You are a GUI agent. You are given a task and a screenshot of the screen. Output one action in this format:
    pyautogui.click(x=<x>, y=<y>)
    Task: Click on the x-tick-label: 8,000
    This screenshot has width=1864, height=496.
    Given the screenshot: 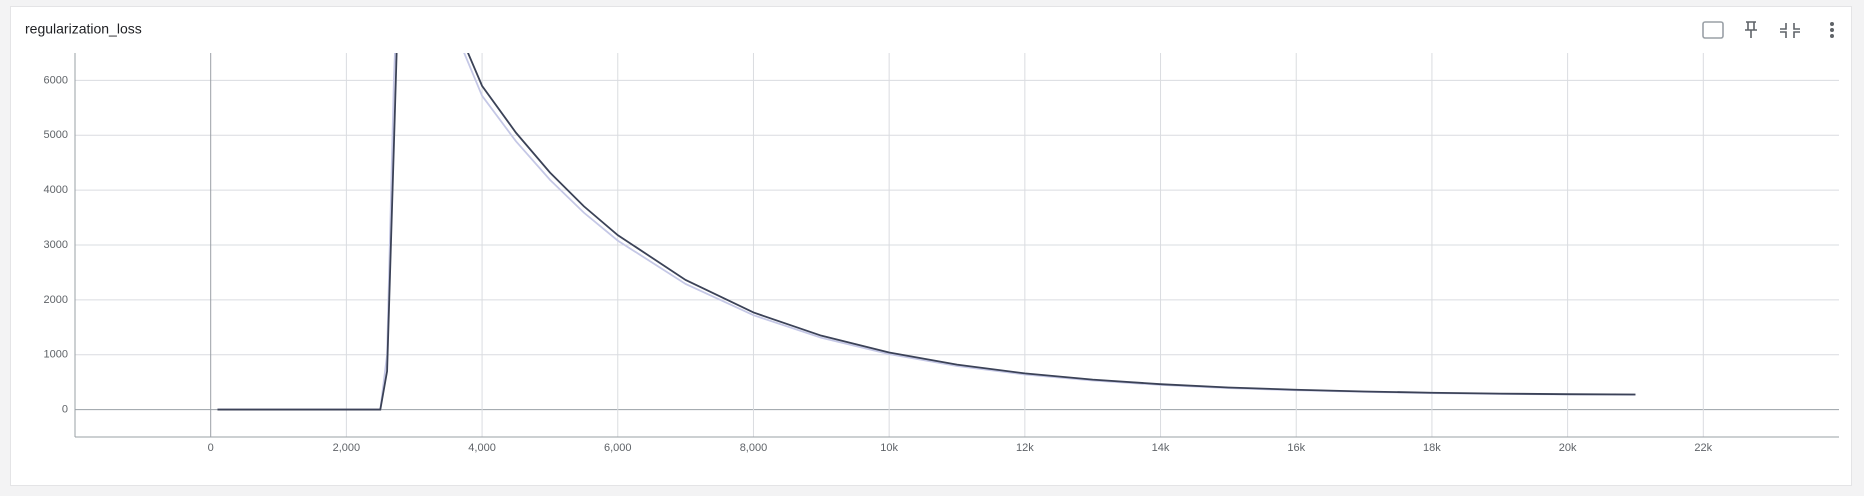 What is the action you would take?
    pyautogui.click(x=754, y=448)
    